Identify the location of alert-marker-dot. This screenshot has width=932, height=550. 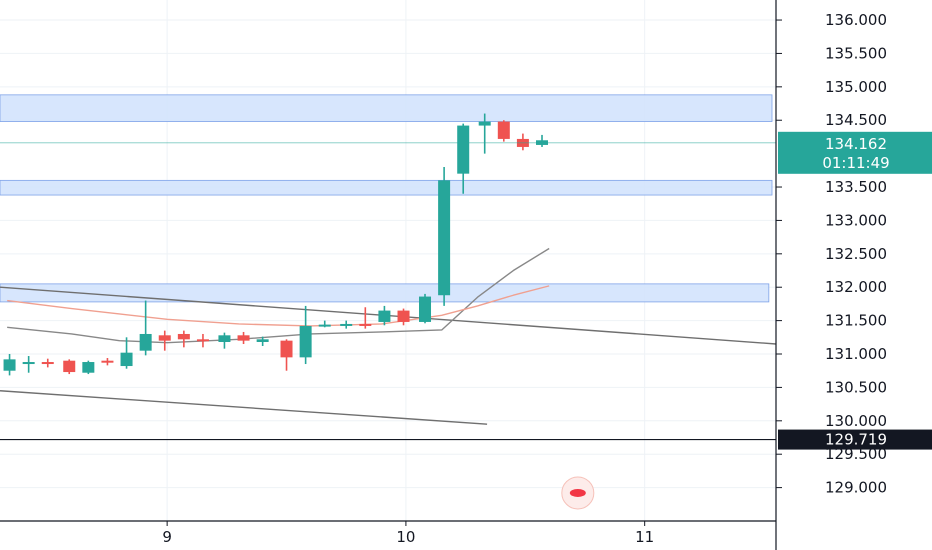
(577, 492).